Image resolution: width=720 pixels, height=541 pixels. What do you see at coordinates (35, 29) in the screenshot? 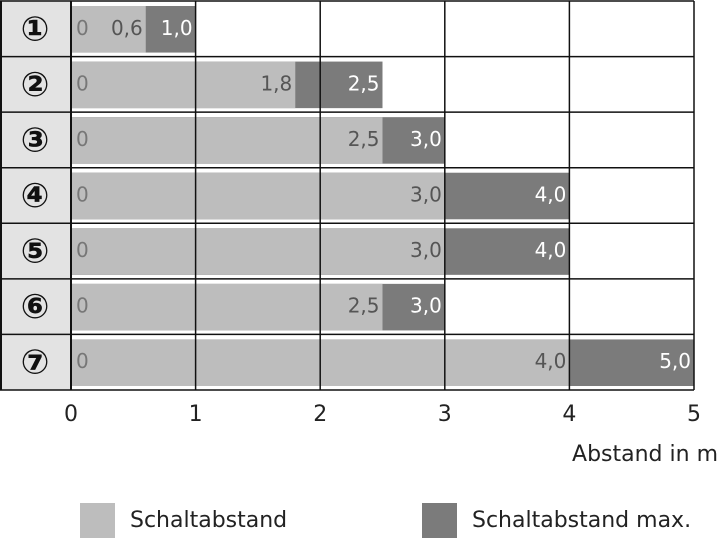
I see `category-label: ①` at bounding box center [35, 29].